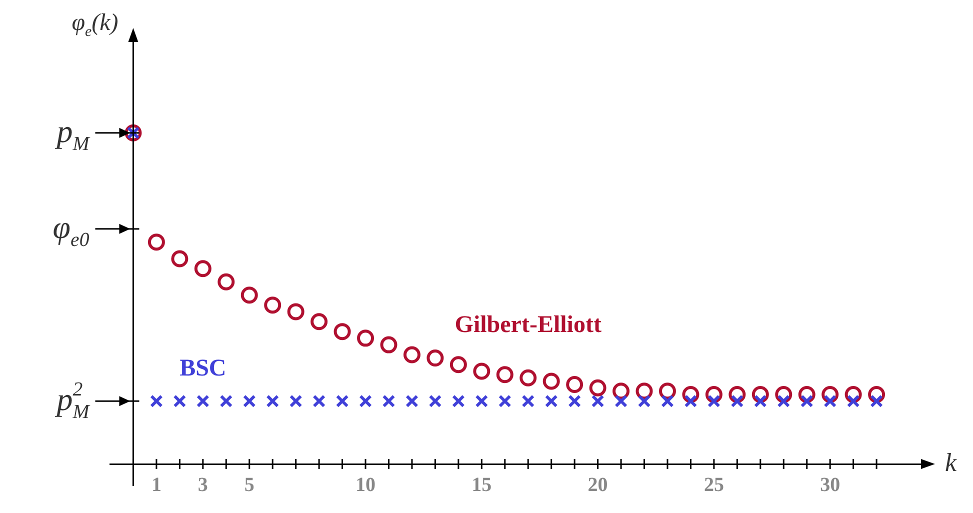  Describe the element at coordinates (366, 485) in the screenshot. I see `x-tick-label: 10` at that location.